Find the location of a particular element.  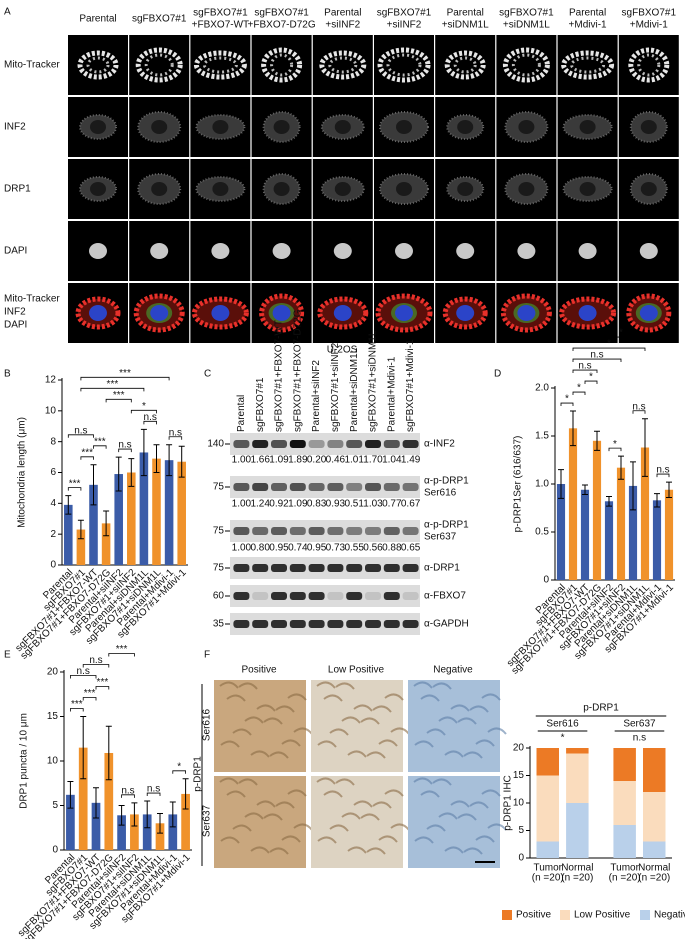

panel-letter: A is located at coordinates (7, 12).